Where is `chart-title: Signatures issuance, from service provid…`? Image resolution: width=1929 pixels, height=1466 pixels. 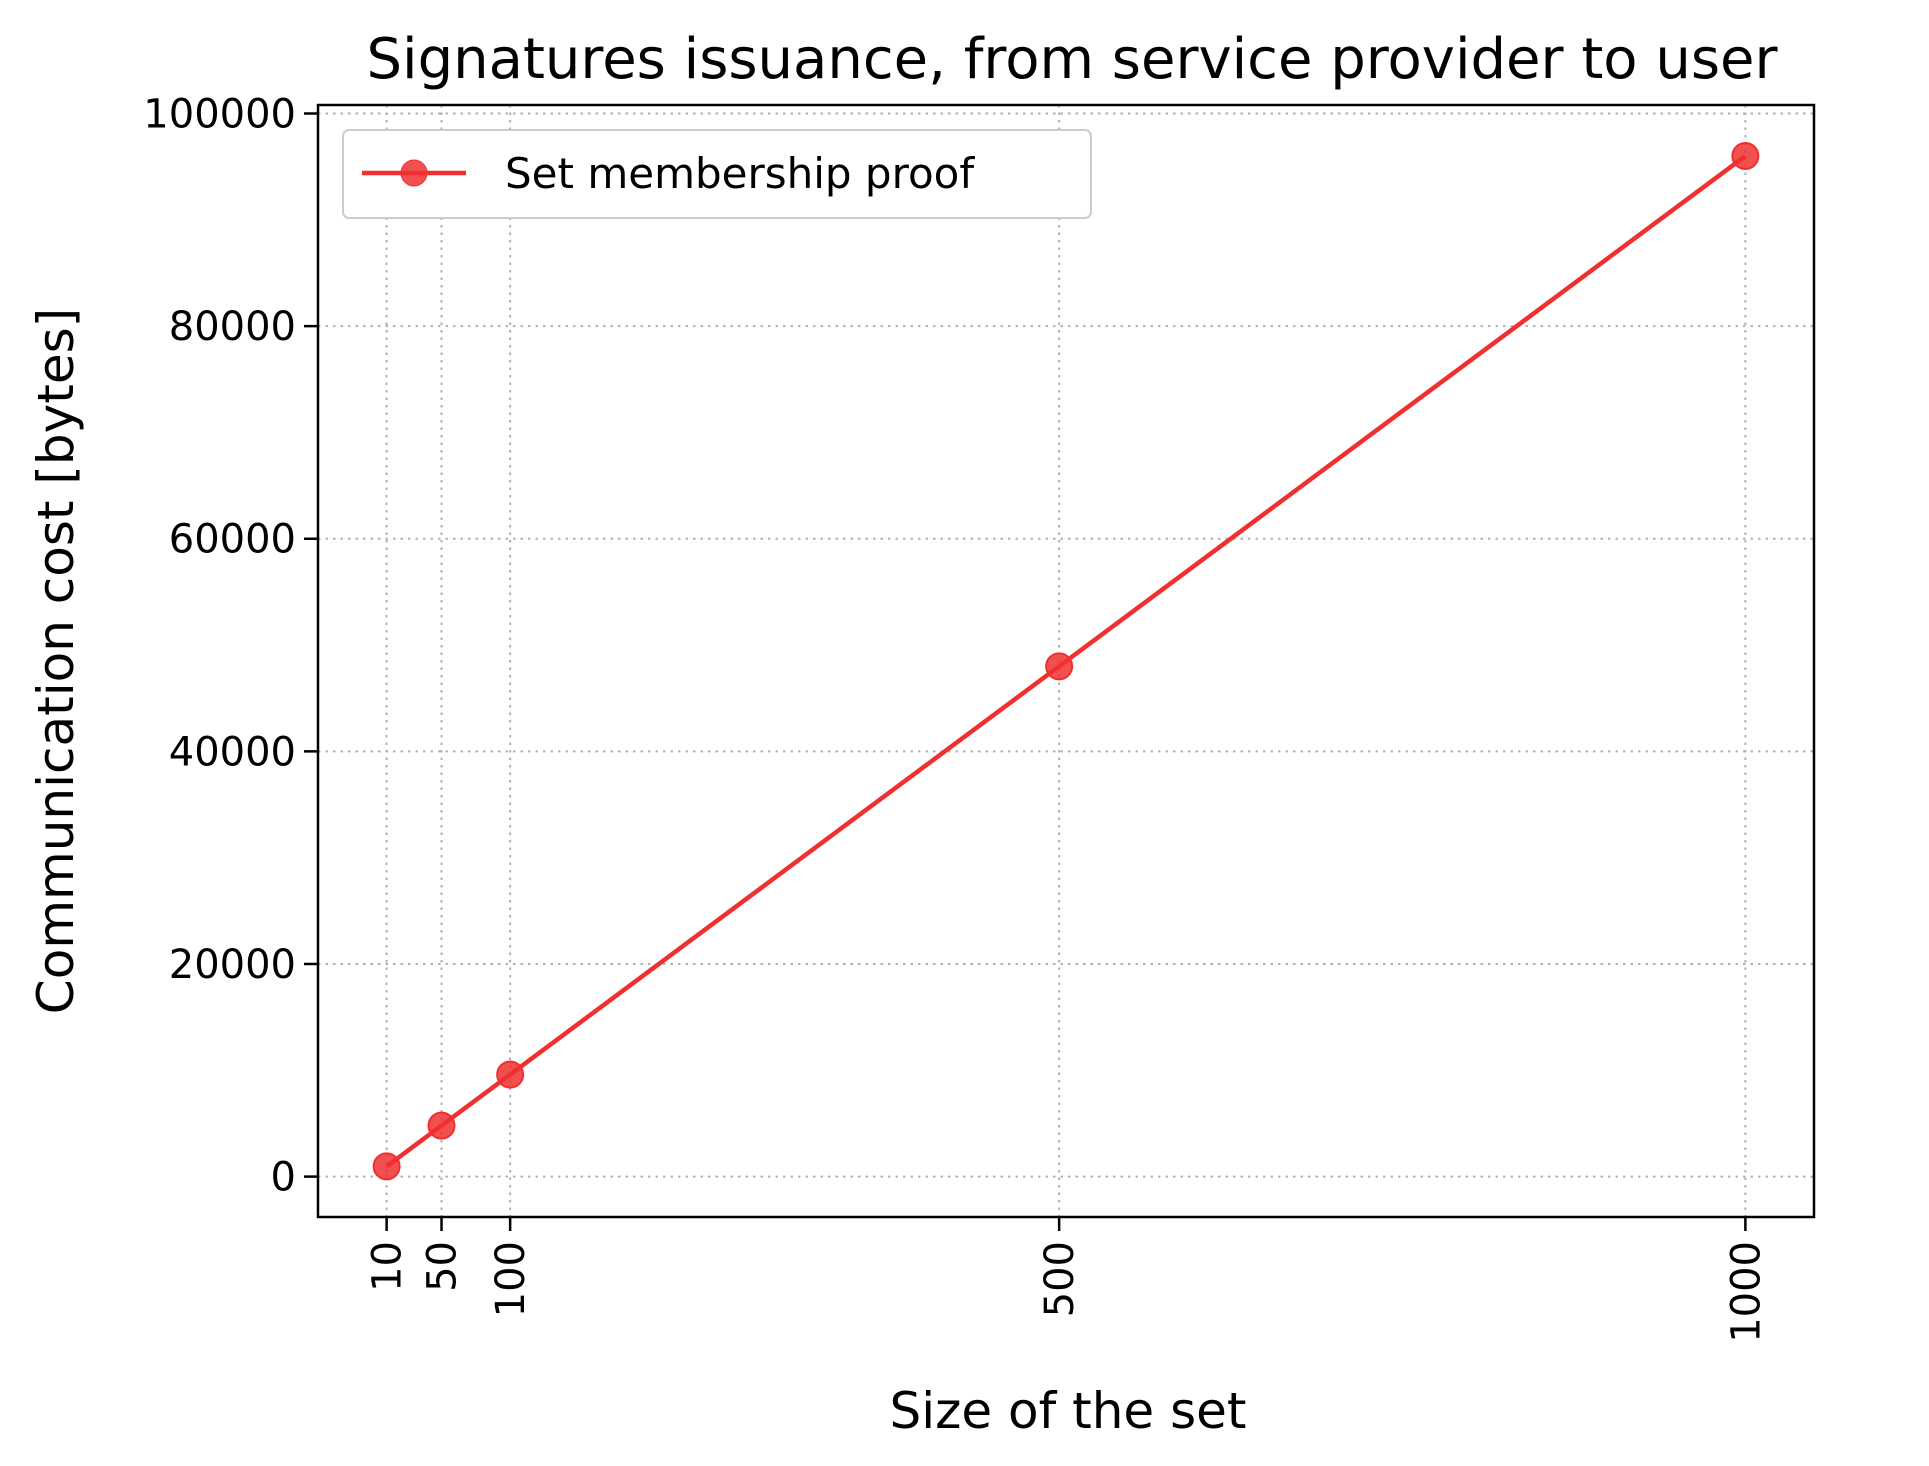 chart-title: Signatures issuance, from service provid… is located at coordinates (1073, 59).